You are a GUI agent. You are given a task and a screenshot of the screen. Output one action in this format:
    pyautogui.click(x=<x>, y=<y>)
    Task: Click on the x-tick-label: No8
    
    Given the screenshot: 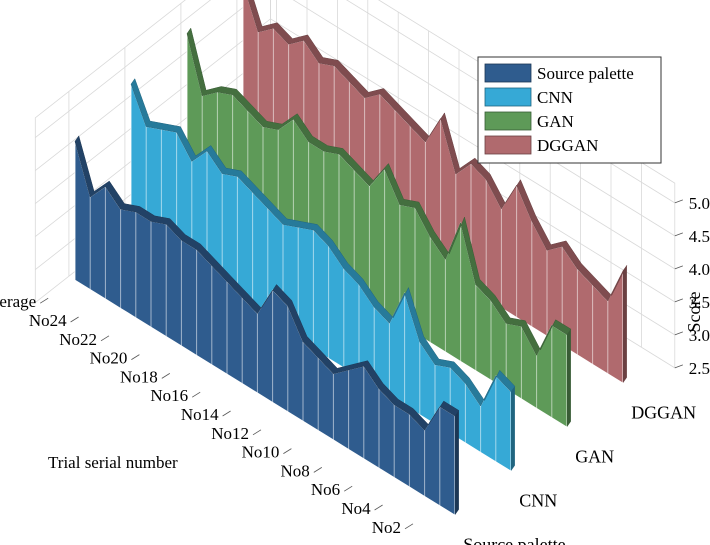 What is the action you would take?
    pyautogui.click(x=295, y=470)
    